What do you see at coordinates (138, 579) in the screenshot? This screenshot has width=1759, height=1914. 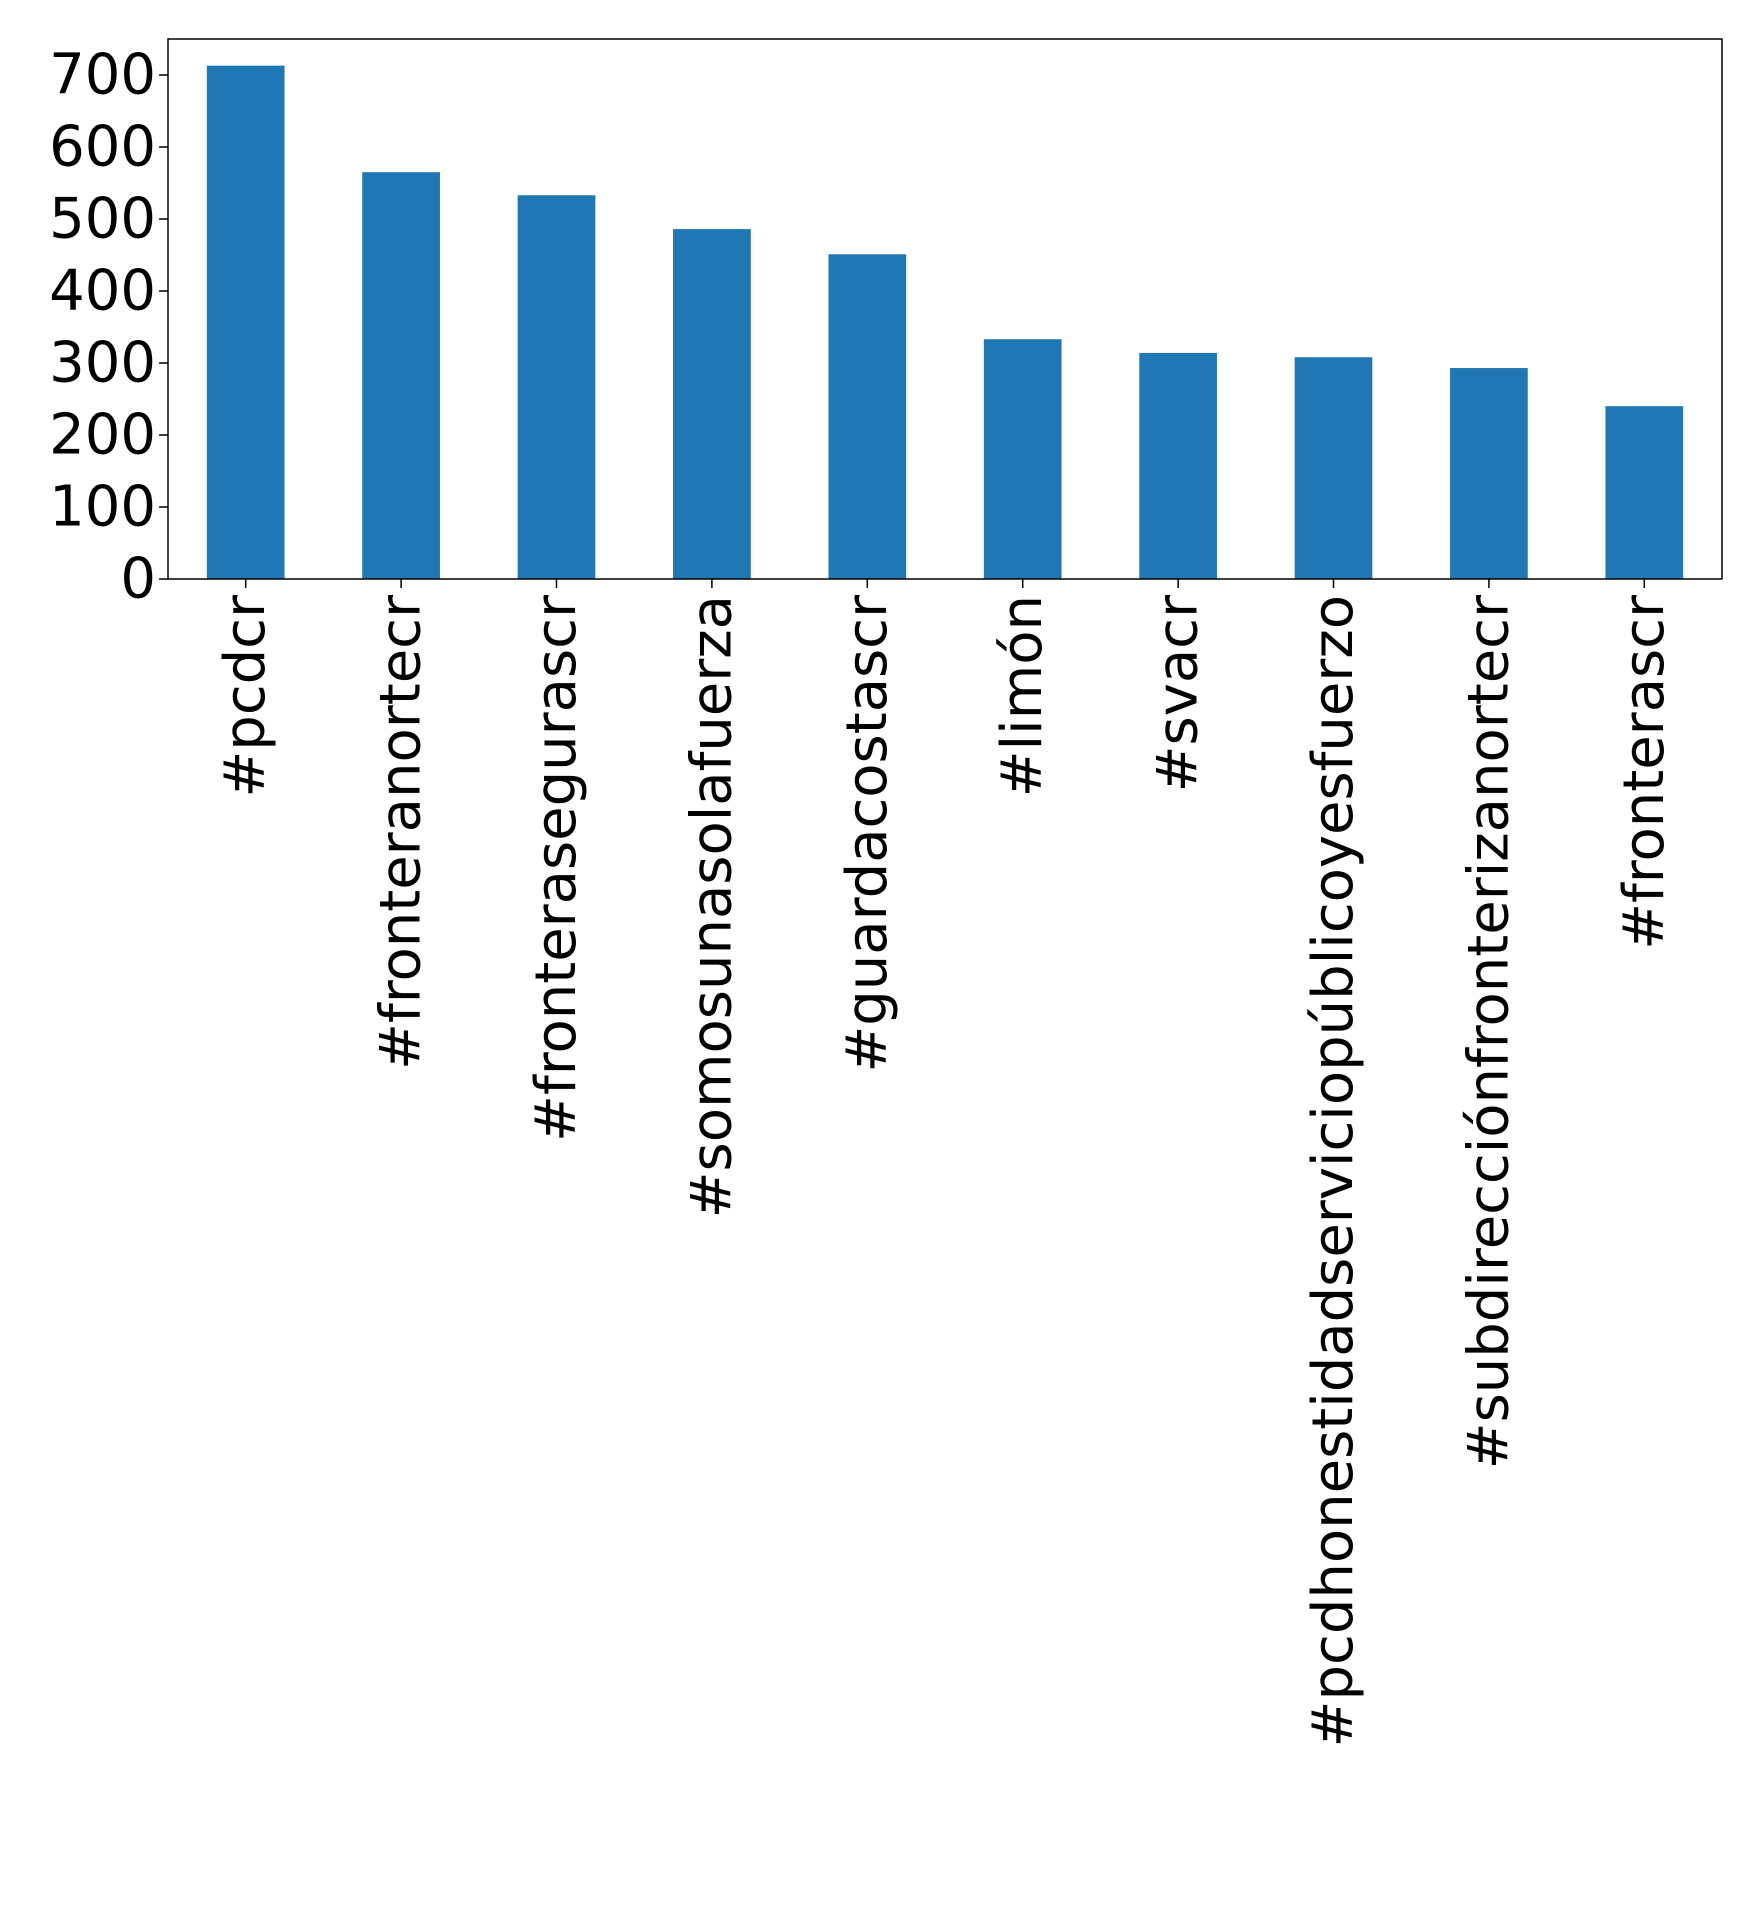 I see `y-tick-label: 0` at bounding box center [138, 579].